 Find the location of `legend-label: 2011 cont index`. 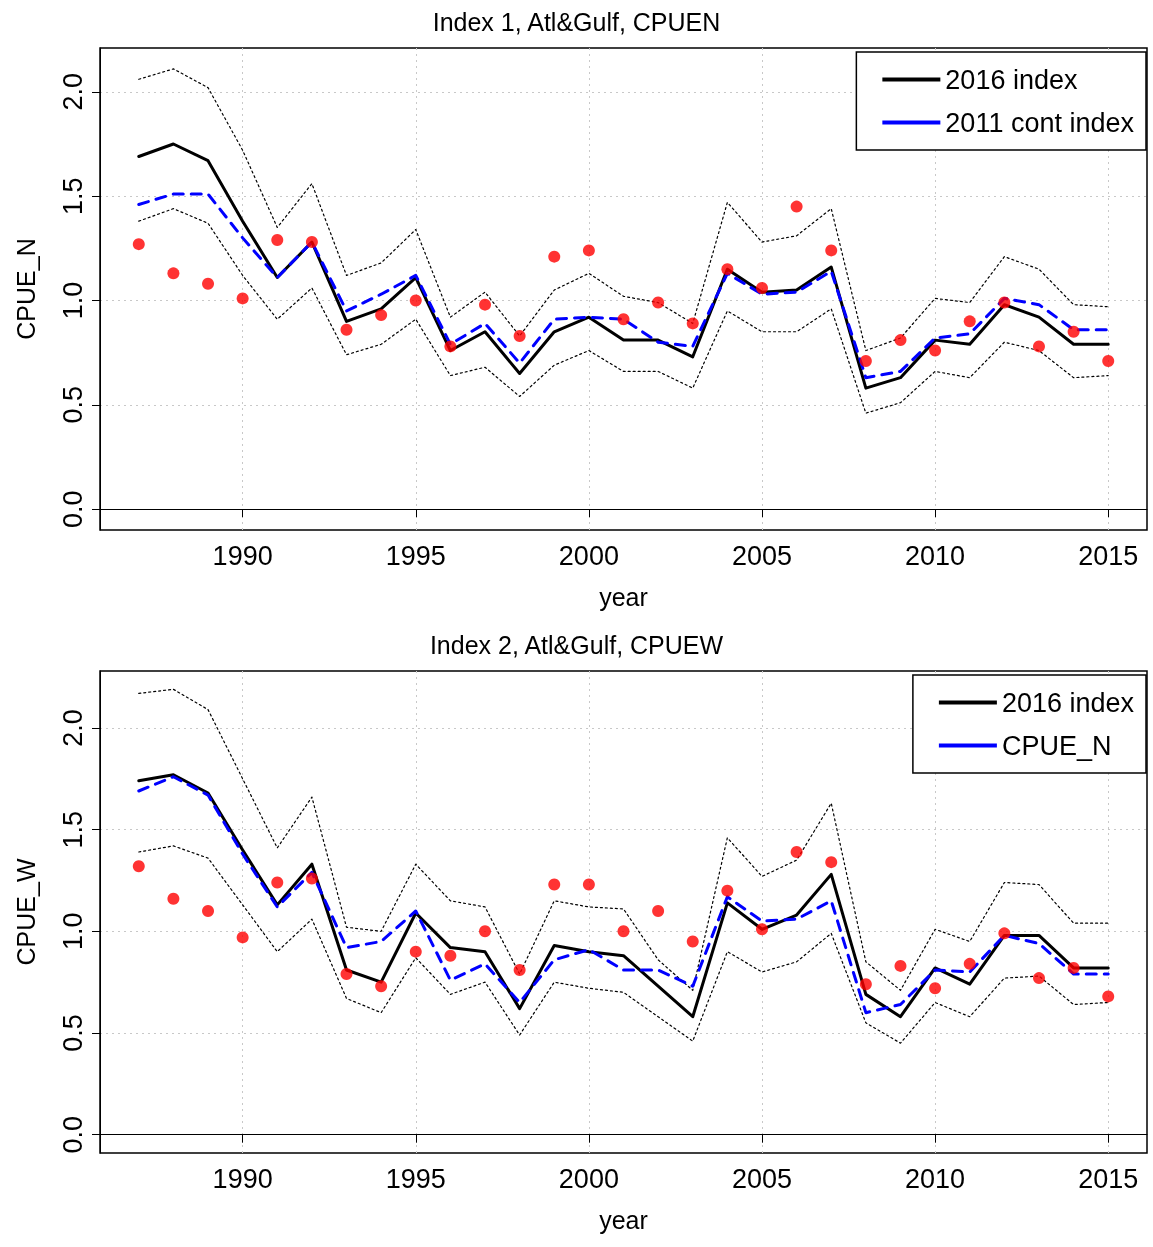

legend-label: 2011 cont index is located at coordinates (1040, 122).